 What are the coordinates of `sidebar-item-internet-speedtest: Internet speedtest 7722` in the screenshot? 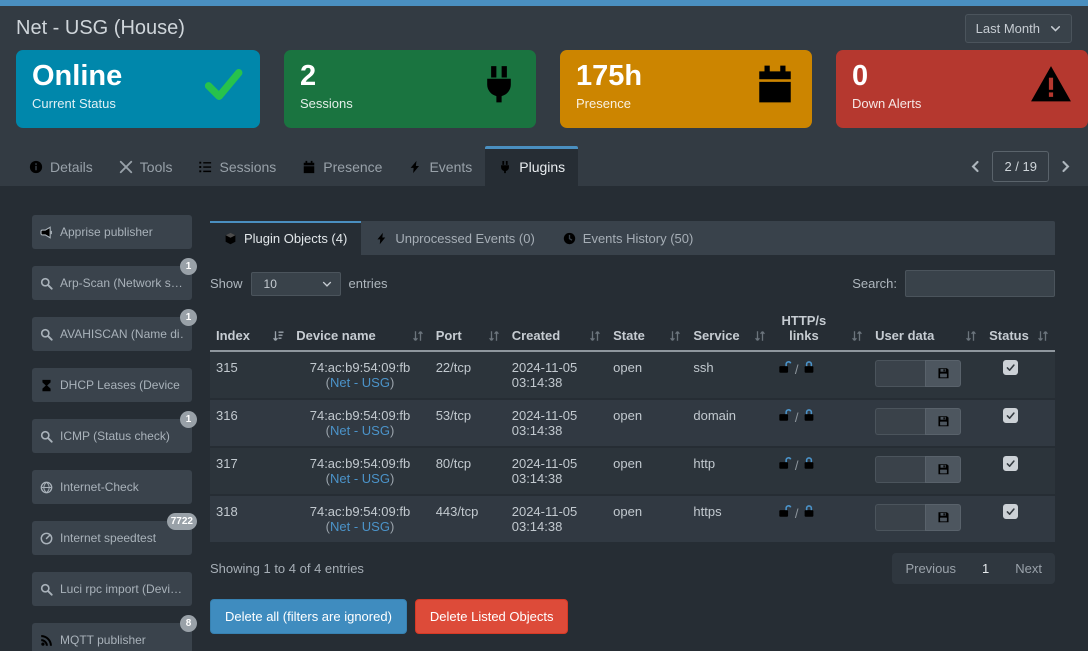 It's located at (114, 534).